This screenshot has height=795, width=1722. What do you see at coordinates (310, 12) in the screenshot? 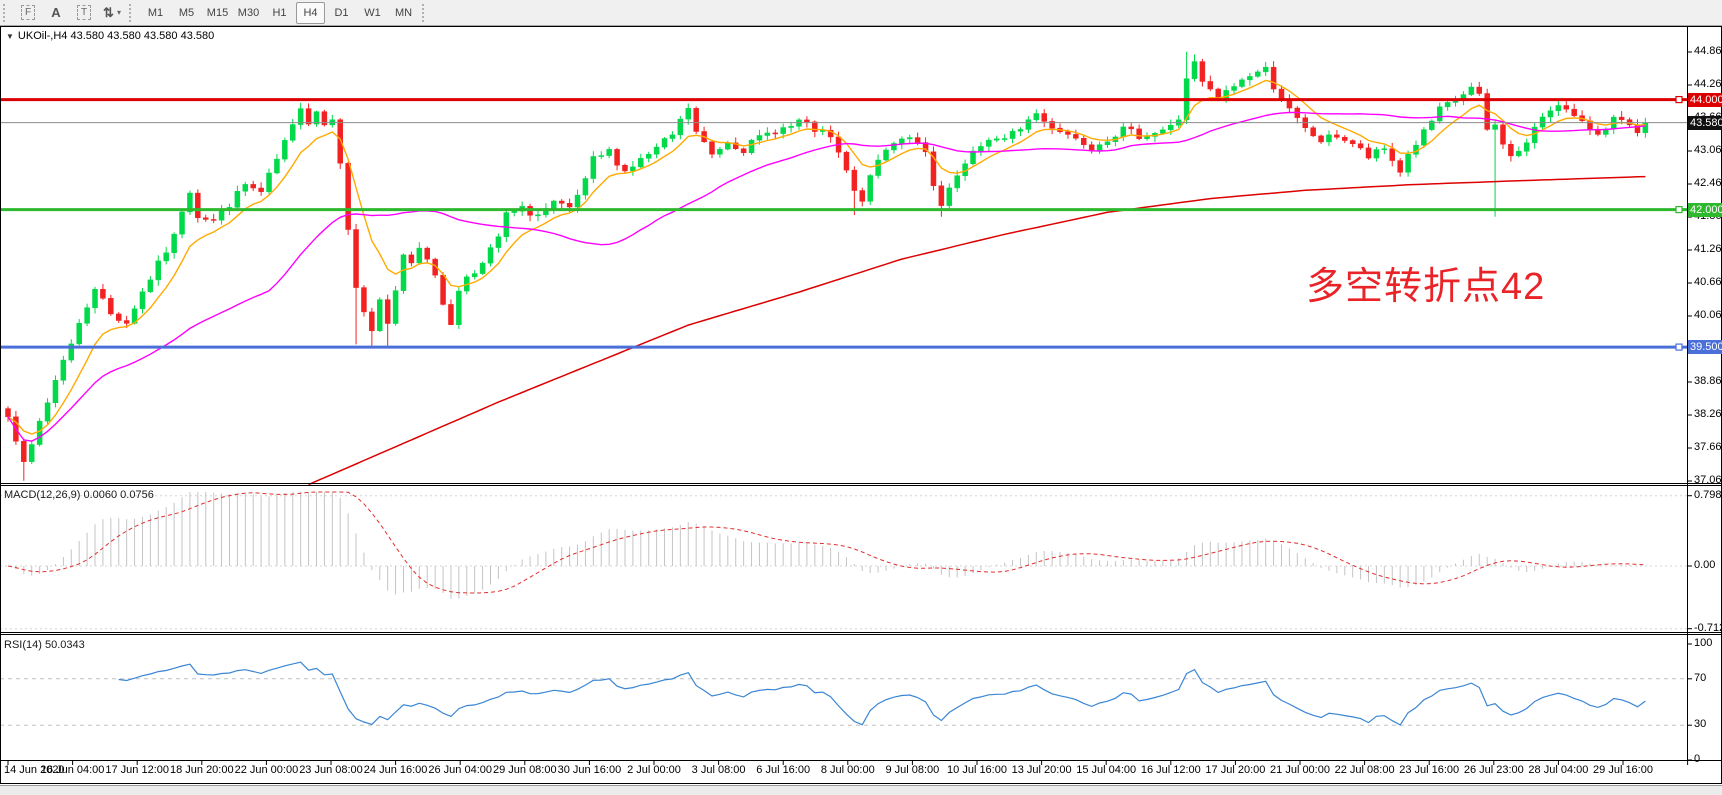
I see `timeframe-h4-button: H4` at bounding box center [310, 12].